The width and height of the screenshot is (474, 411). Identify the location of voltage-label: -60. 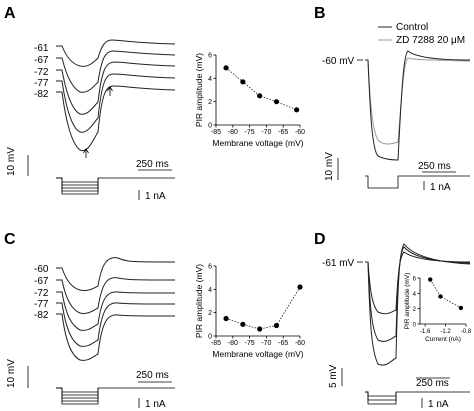
(41, 269).